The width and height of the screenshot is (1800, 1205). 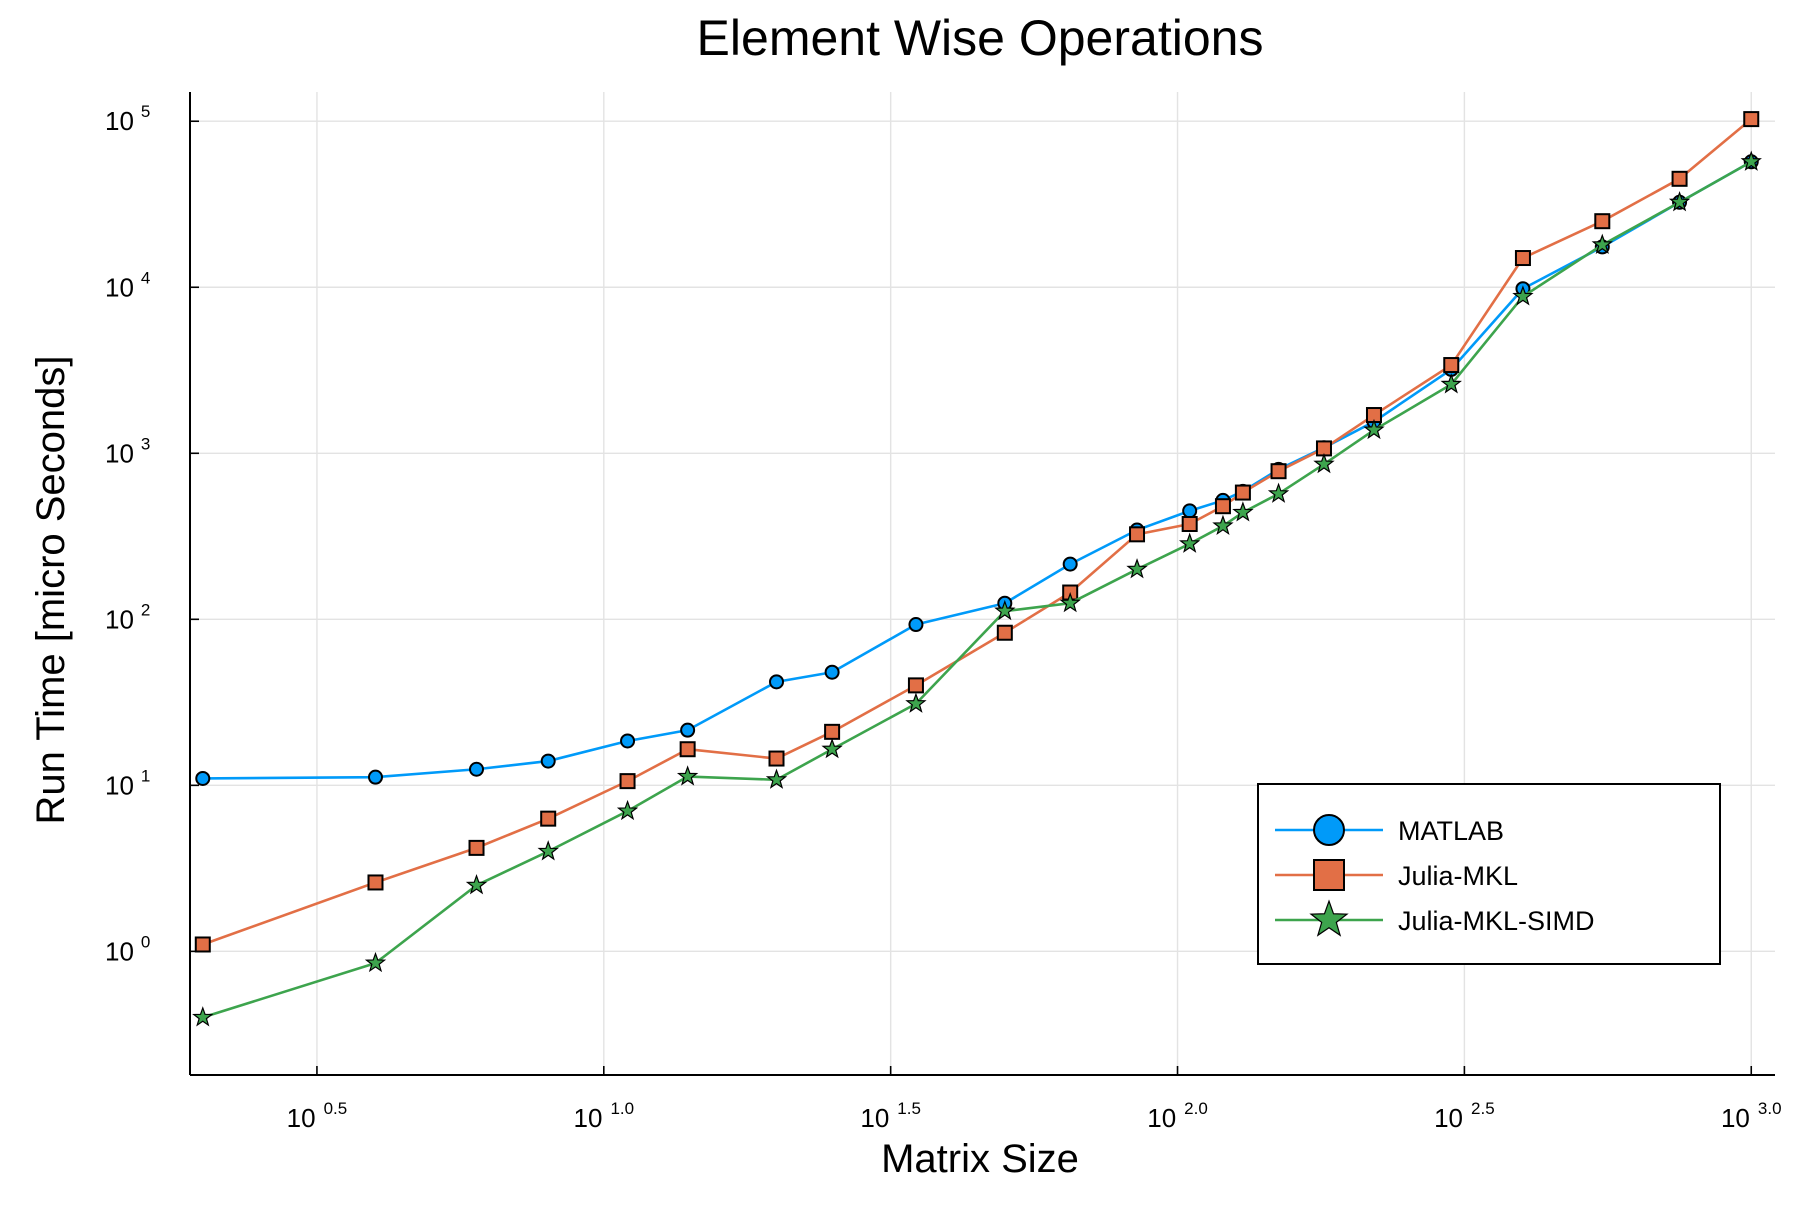 I want to click on x-tick-label: 102.0, so click(x=1177, y=1116).